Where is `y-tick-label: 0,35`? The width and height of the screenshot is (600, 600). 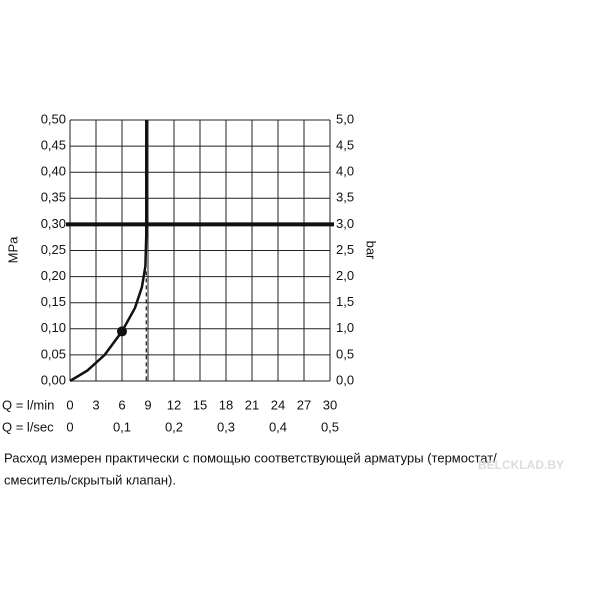 y-tick-label: 0,35 is located at coordinates (53, 197).